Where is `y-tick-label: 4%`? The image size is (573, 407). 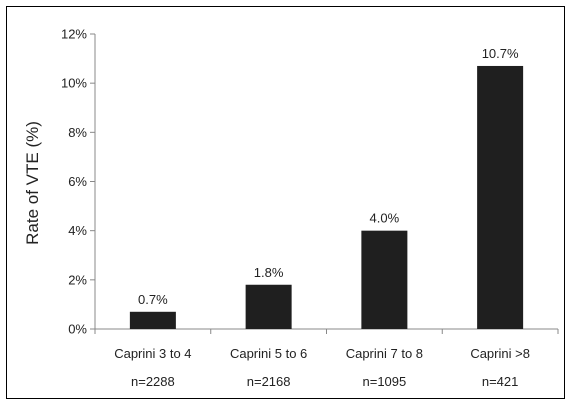 y-tick-label: 4% is located at coordinates (77, 230).